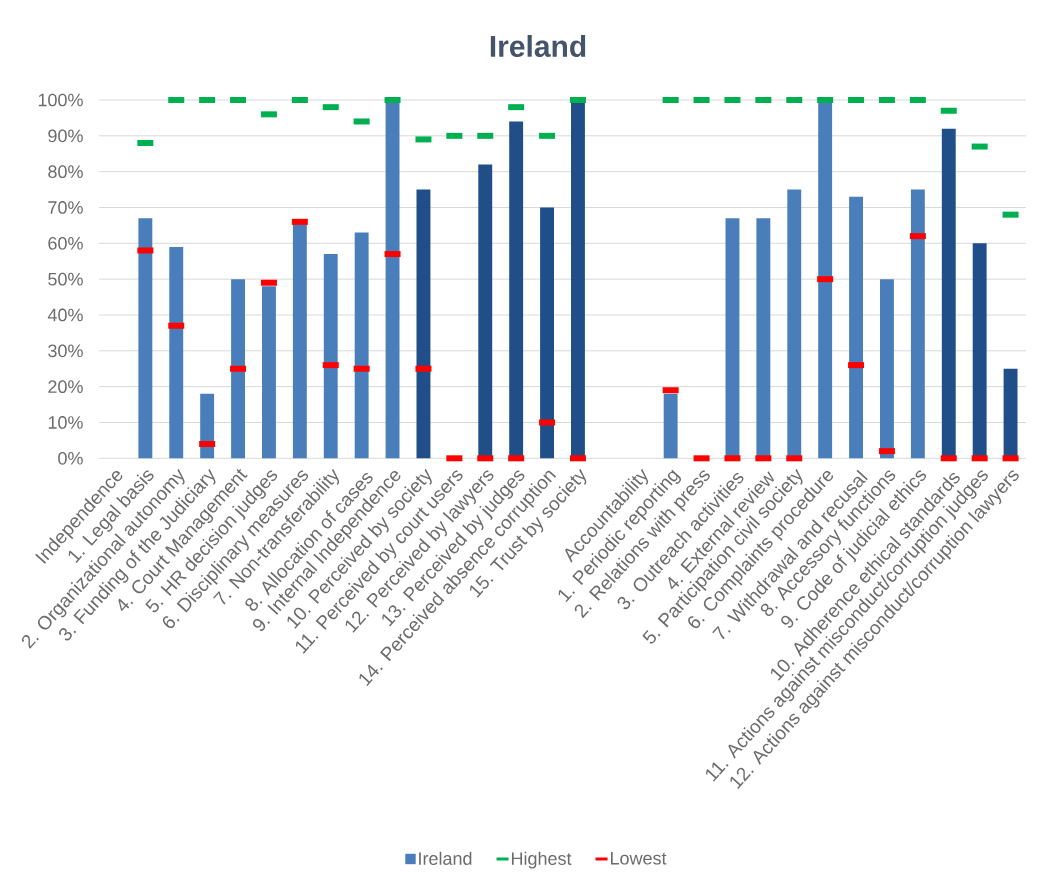 The height and width of the screenshot is (888, 1040). Describe the element at coordinates (65, 243) in the screenshot. I see `y-tick-label: 60%` at that location.